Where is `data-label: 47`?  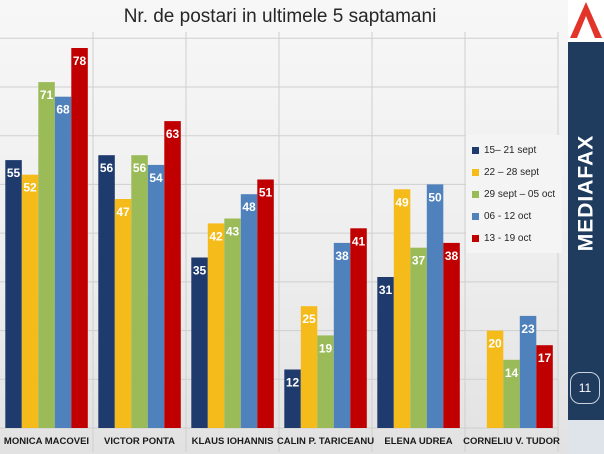 data-label: 47 is located at coordinates (123, 212).